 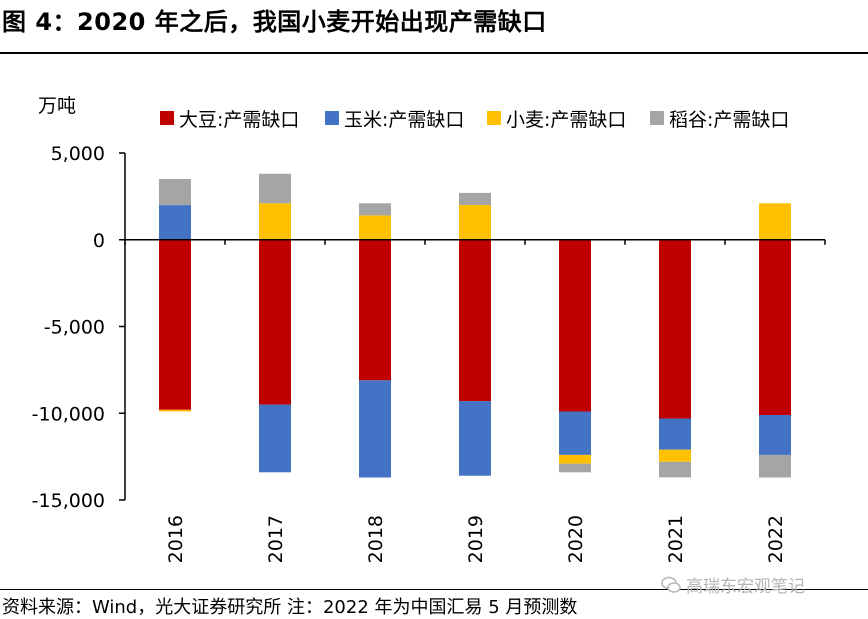 I want to click on x-tick-label-2019: 2019, so click(x=476, y=539).